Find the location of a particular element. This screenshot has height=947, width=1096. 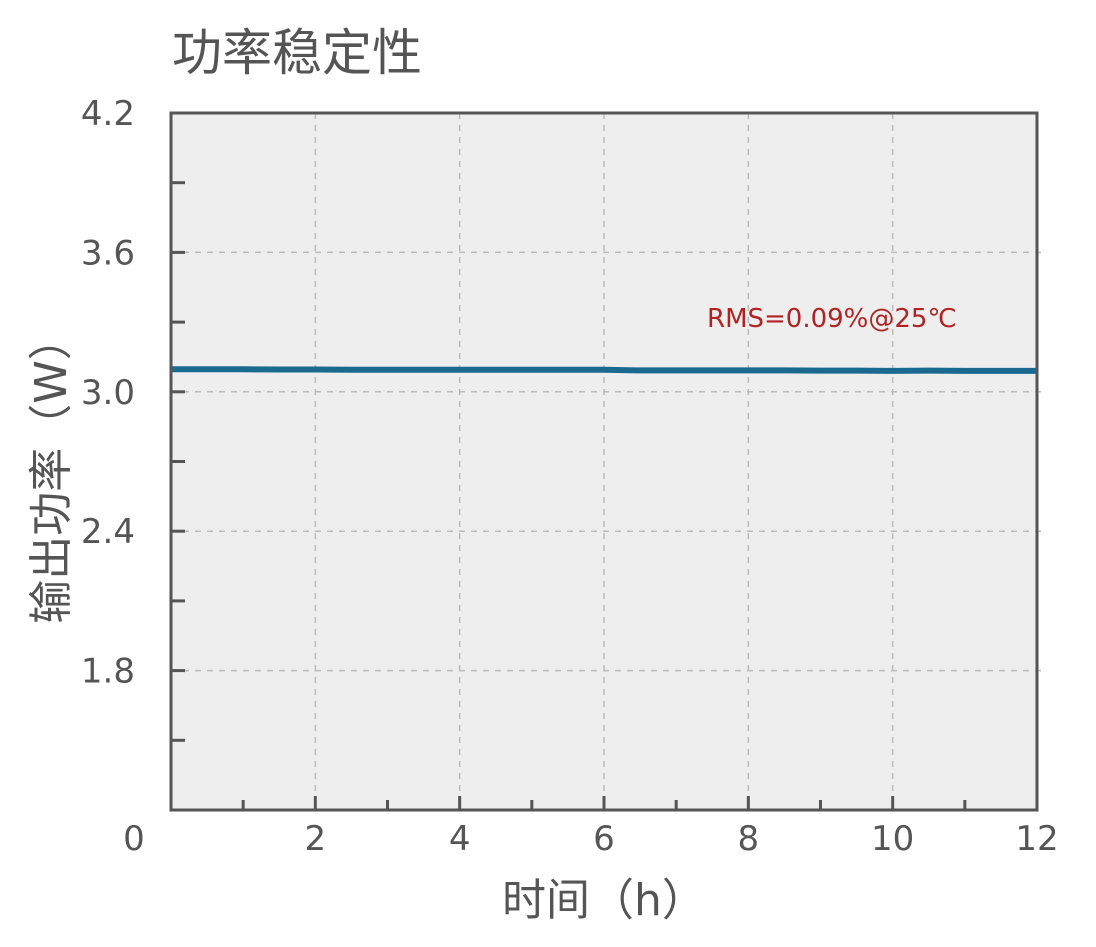

y-tick-label: 3.0 is located at coordinates (108, 393).